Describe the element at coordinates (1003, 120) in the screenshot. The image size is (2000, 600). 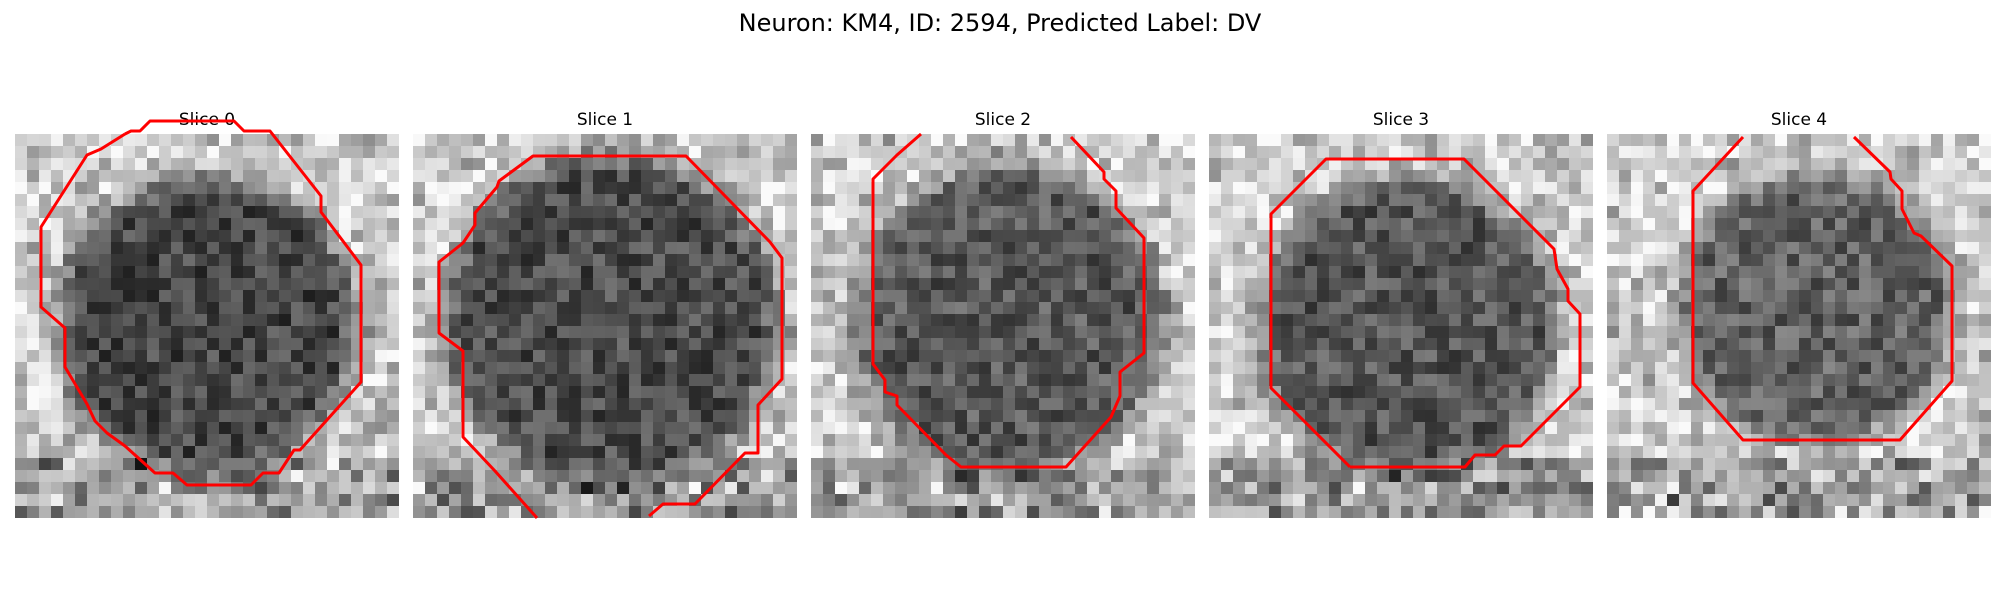
I see `slice-title: Slice 2` at that location.